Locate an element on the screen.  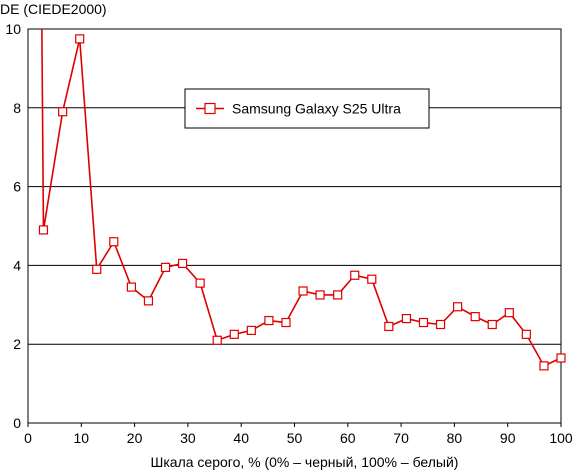
legend-entry-label: Samsung Galaxy S25 Ultra is located at coordinates (316, 109).